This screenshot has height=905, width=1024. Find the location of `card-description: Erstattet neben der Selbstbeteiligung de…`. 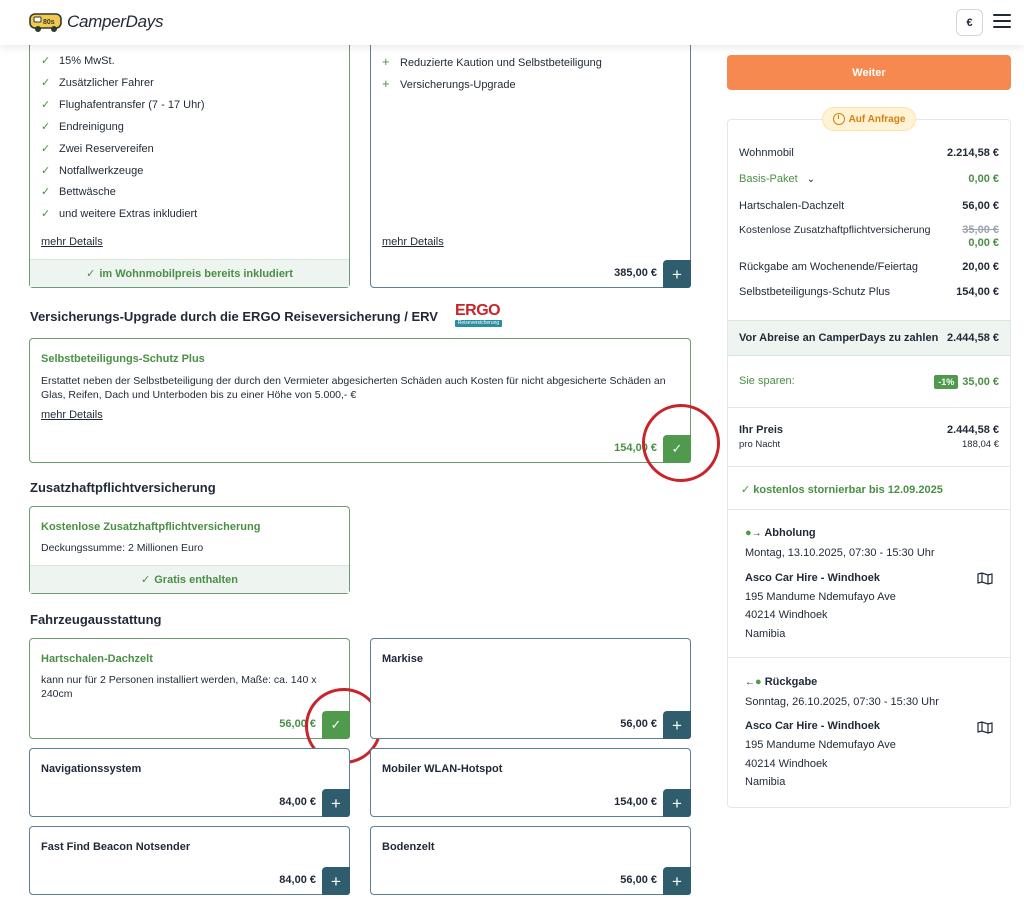

card-description: Erstattet neben der Selbstbeteiligung de… is located at coordinates (353, 388).